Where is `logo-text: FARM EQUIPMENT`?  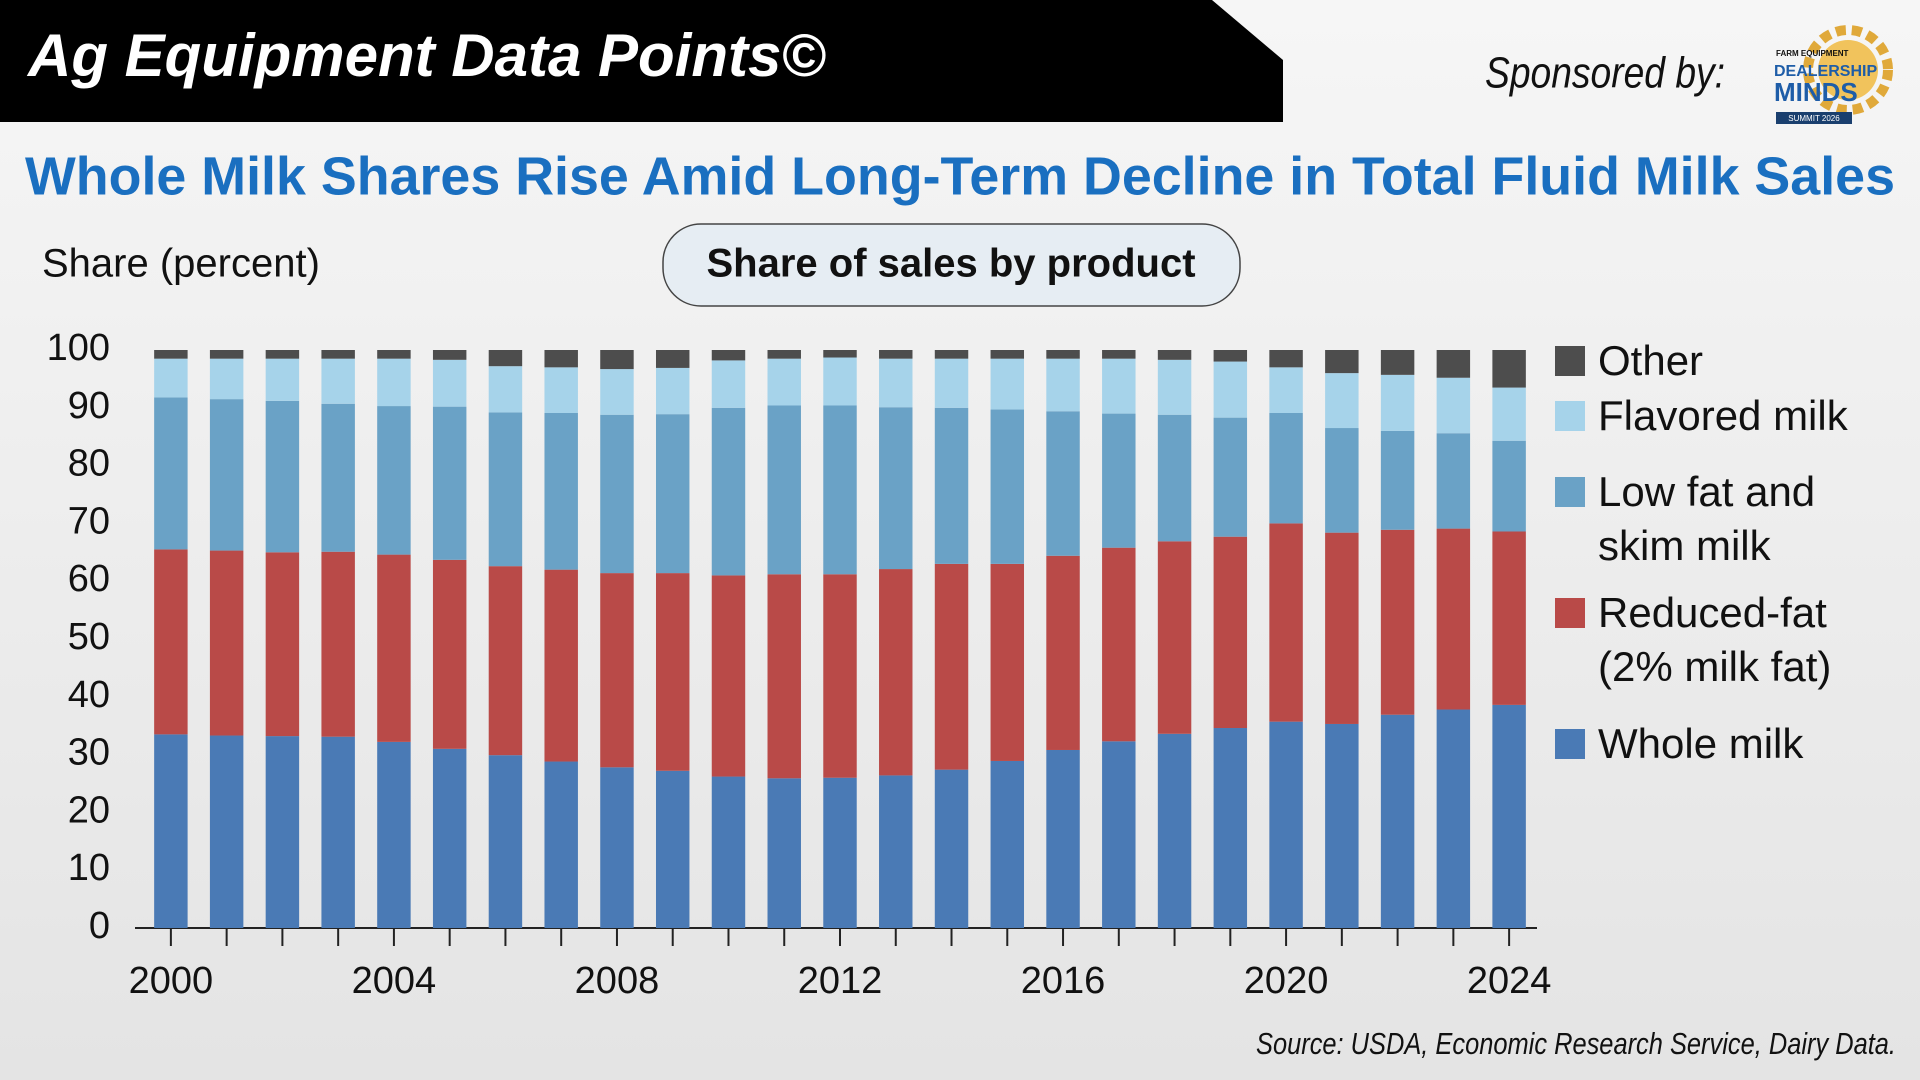 logo-text: FARM EQUIPMENT is located at coordinates (1812, 53).